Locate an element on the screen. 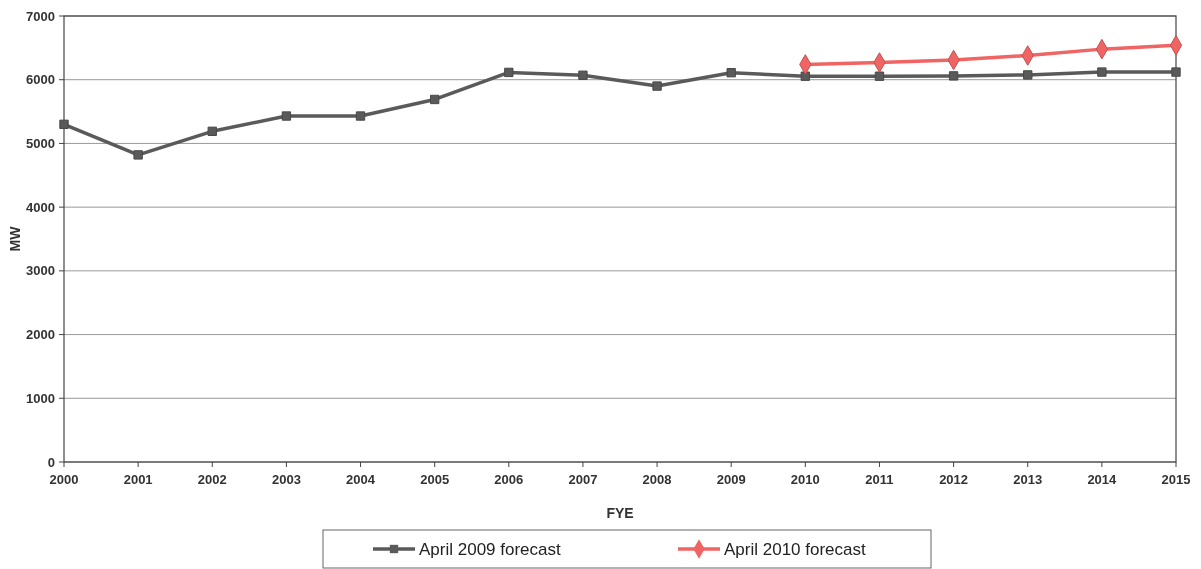  x-tick-label: 2003 is located at coordinates (286, 479).